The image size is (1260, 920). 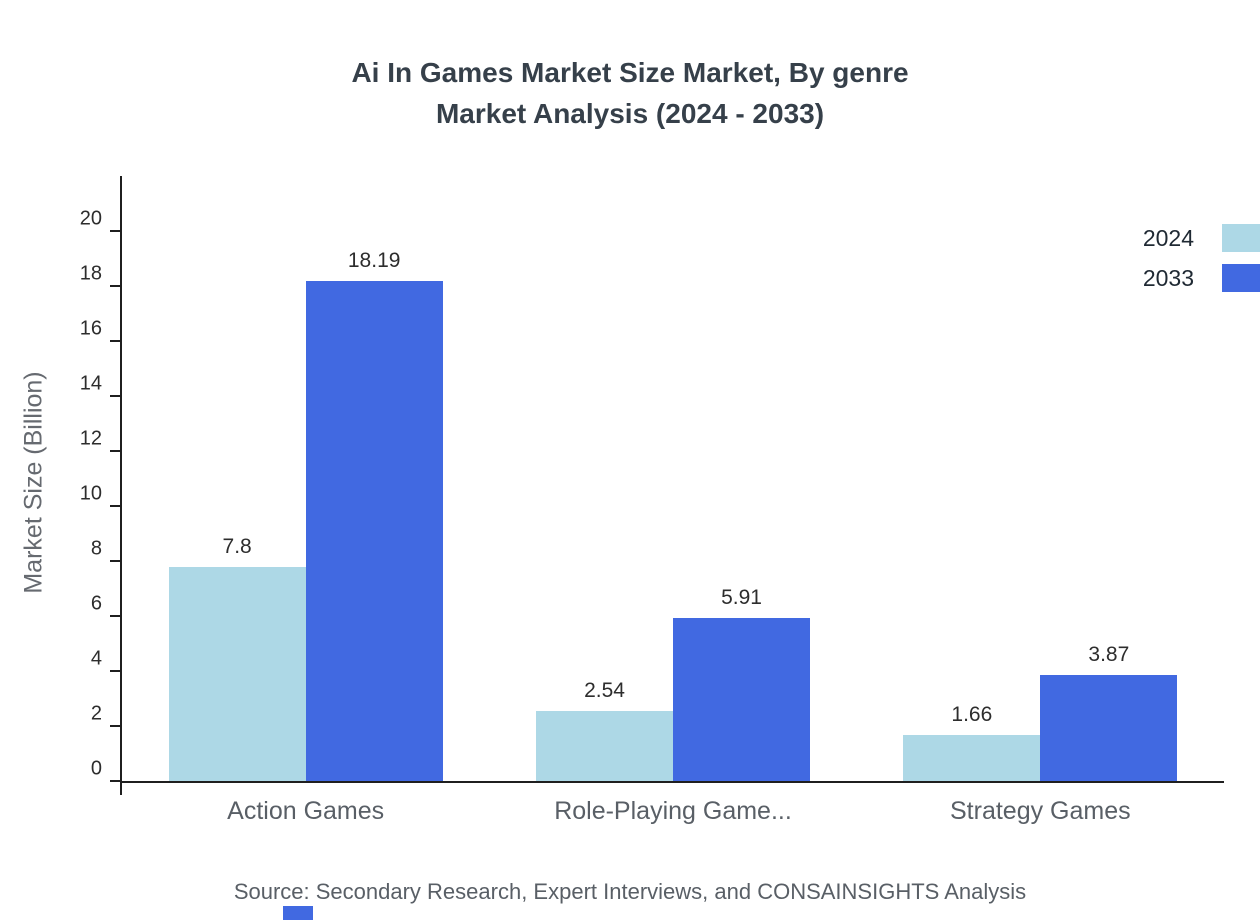 I want to click on y-tick-label: 16, so click(x=90, y=328).